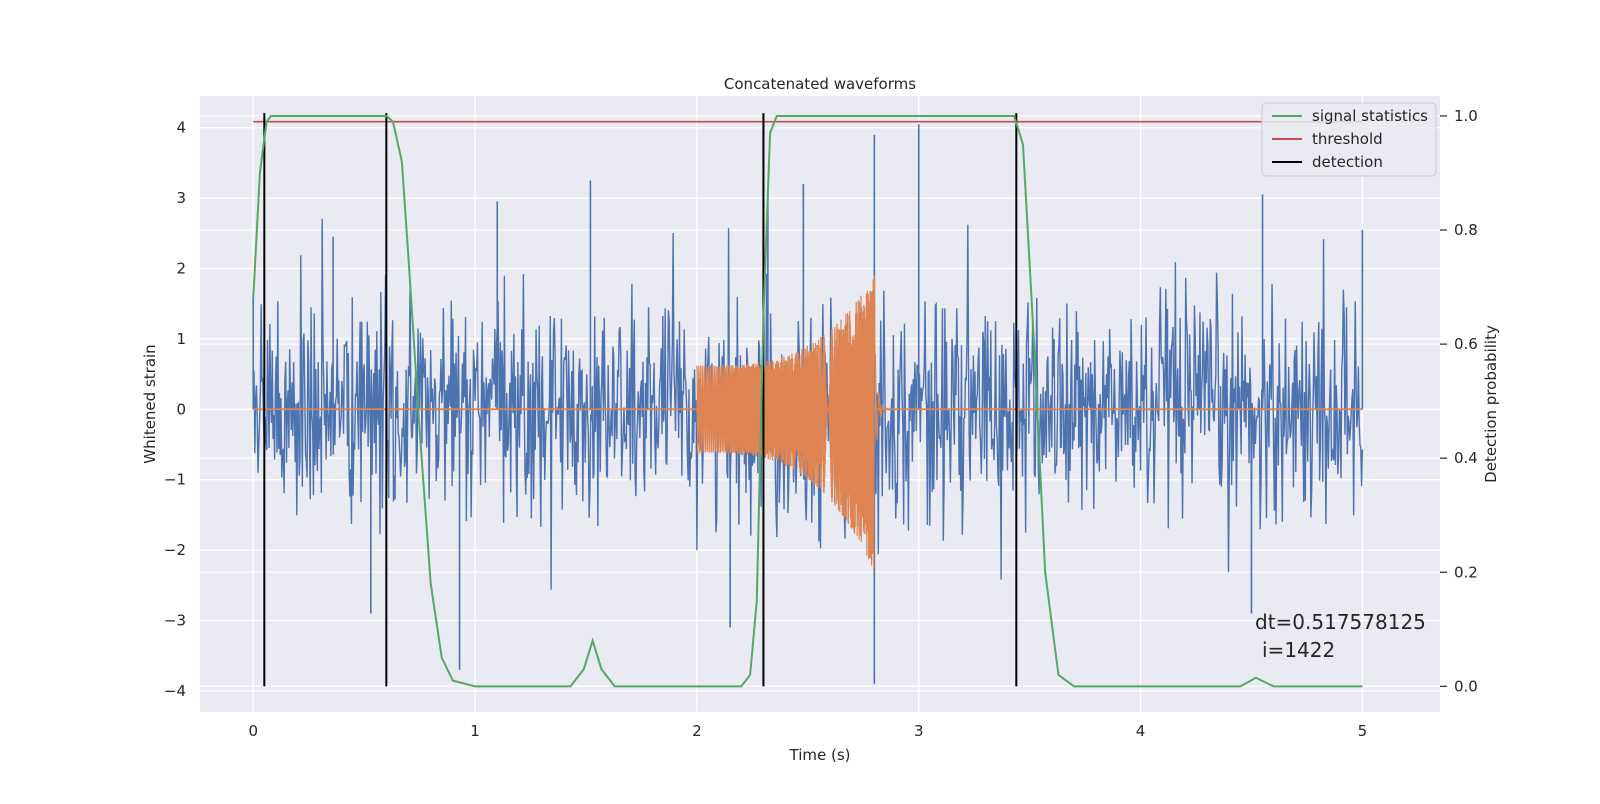 This screenshot has height=804, width=1600. I want to click on y2-tick-label: 0.0, so click(1466, 686).